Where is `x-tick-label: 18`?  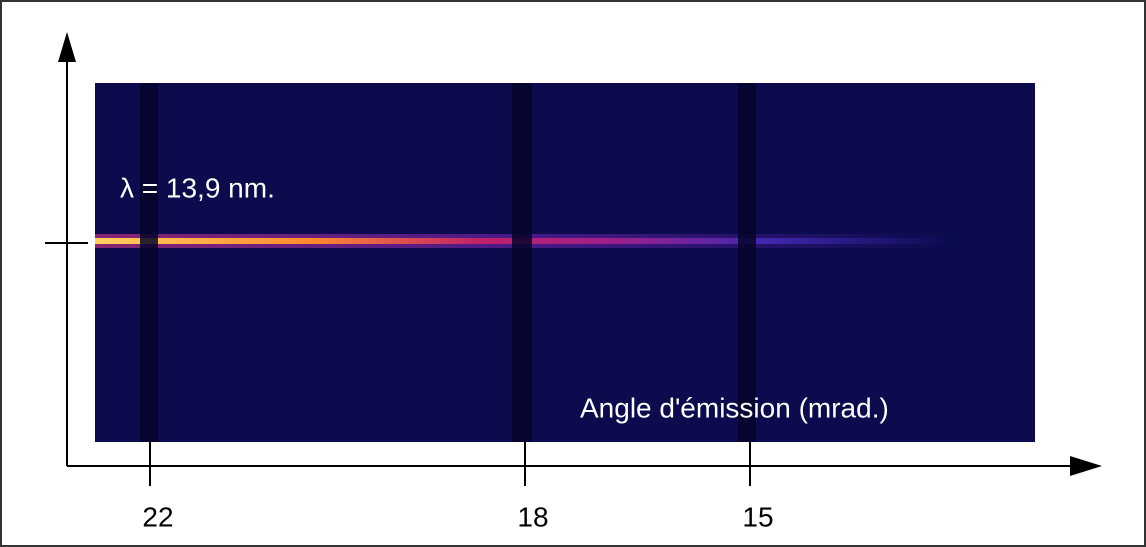
x-tick-label: 18 is located at coordinates (532, 516).